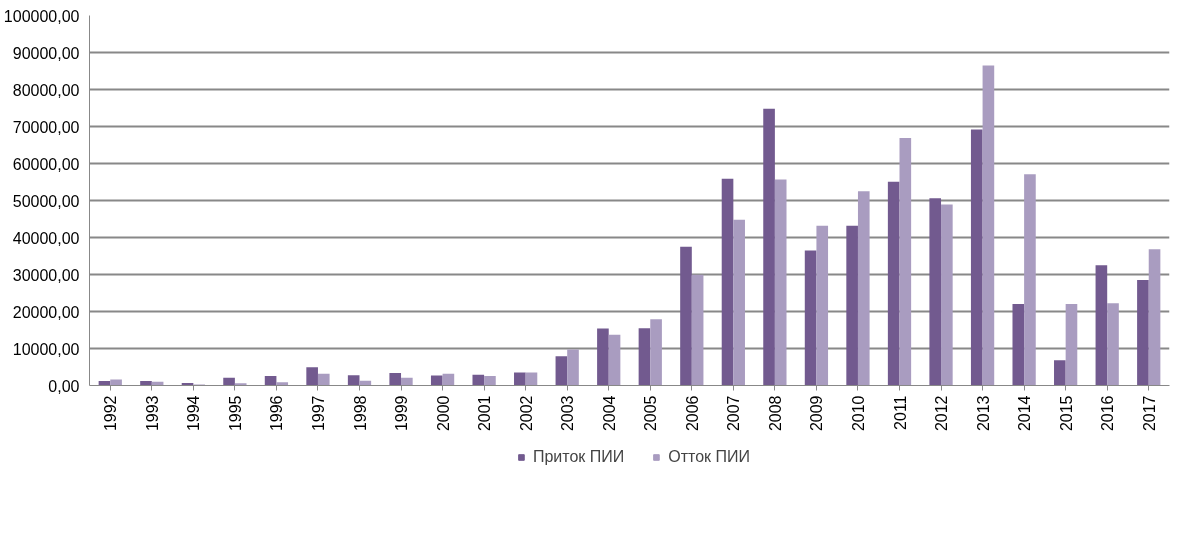 Image resolution: width=1189 pixels, height=539 pixels. What do you see at coordinates (651, 413) in the screenshot?
I see `x-tick-label: 2005` at bounding box center [651, 413].